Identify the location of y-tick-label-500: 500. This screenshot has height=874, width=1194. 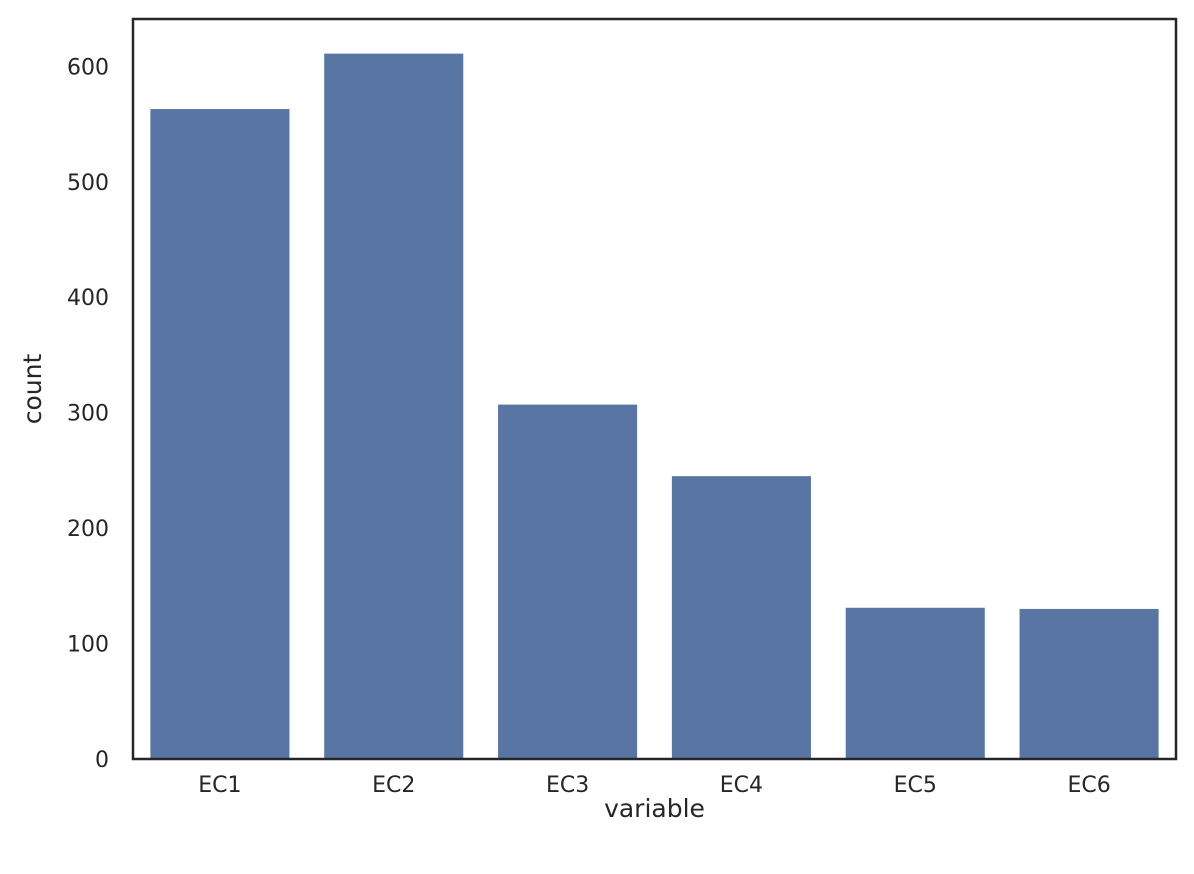
(88, 183).